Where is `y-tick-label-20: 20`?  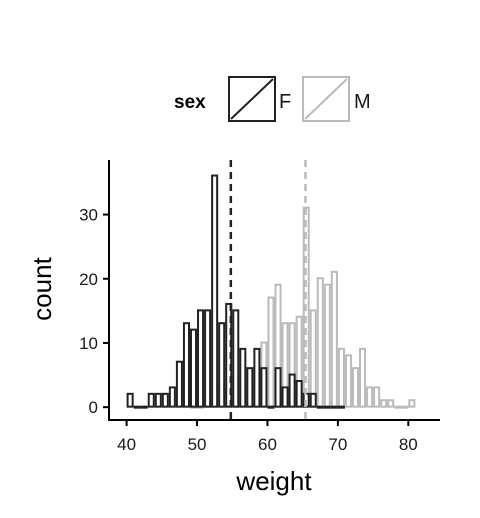
y-tick-label-20: 20 is located at coordinates (88, 279).